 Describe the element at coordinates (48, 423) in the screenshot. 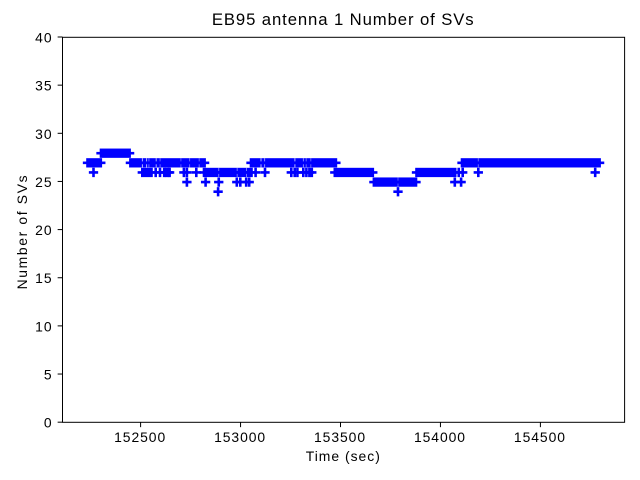

I see `svg-text: 0` at that location.